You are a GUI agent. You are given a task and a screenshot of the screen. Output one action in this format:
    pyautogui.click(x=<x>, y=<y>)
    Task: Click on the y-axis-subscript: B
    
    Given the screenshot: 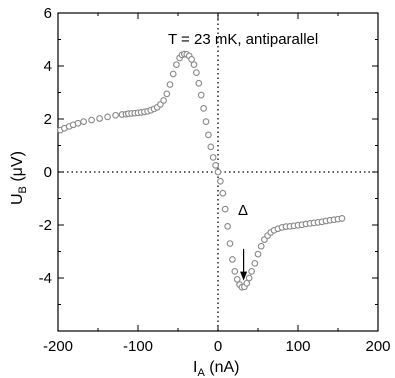 What is the action you would take?
    pyautogui.click(x=23, y=189)
    